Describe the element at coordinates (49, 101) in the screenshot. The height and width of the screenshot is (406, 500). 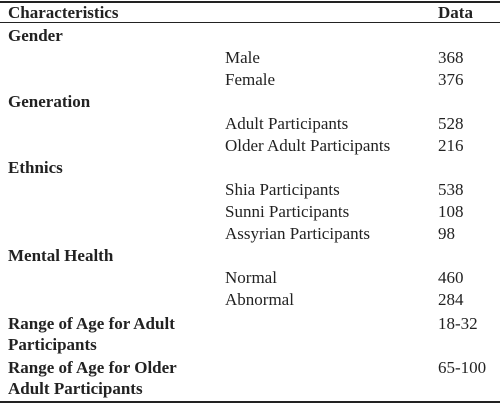
I see `section-title: Generation` at that location.